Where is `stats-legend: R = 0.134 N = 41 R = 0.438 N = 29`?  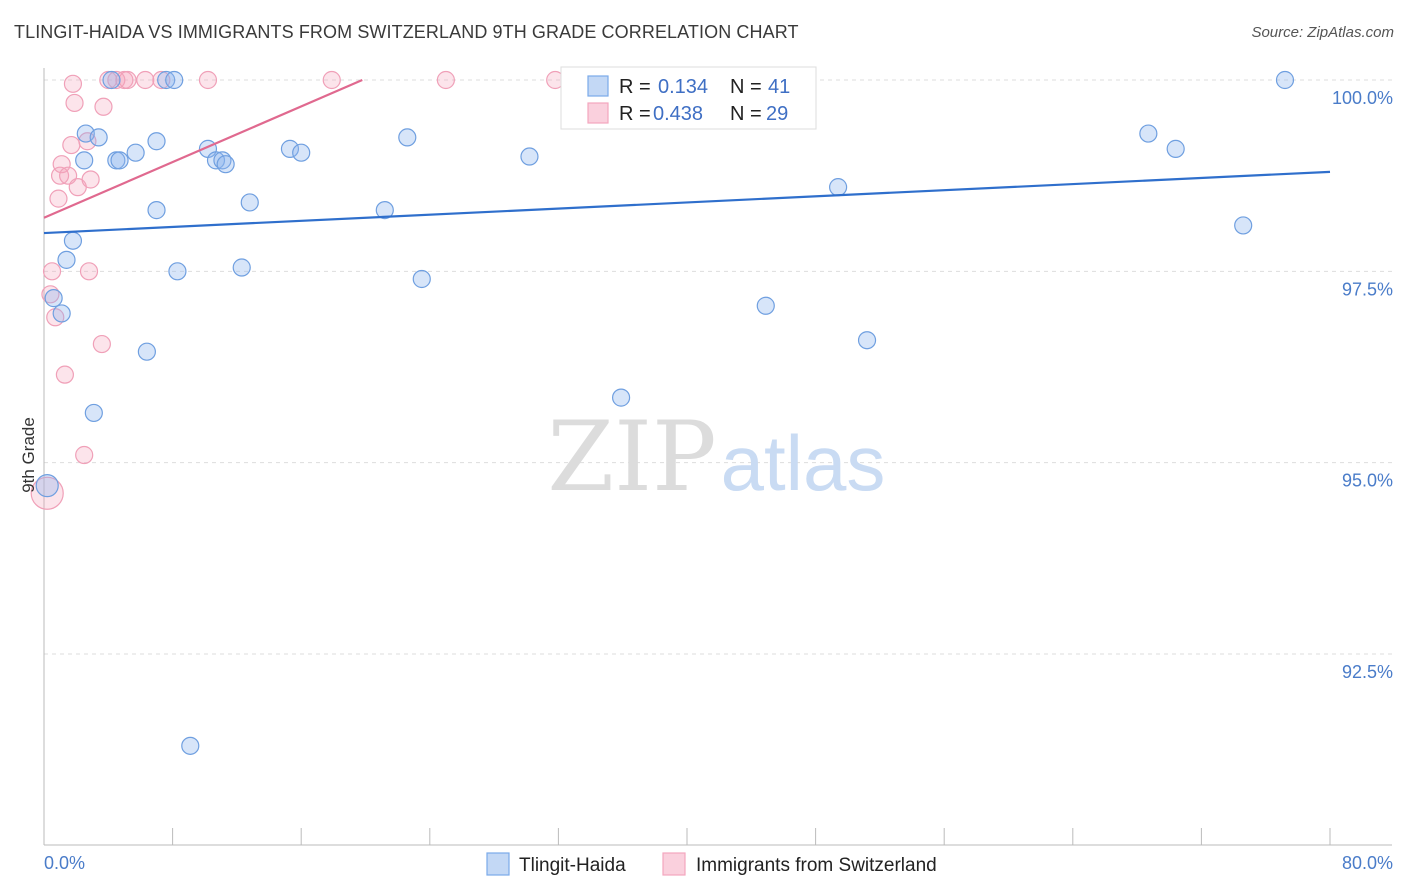
stats-legend: R = 0.134 N = 41 R = 0.438 N = 29 is located at coordinates (688, 98).